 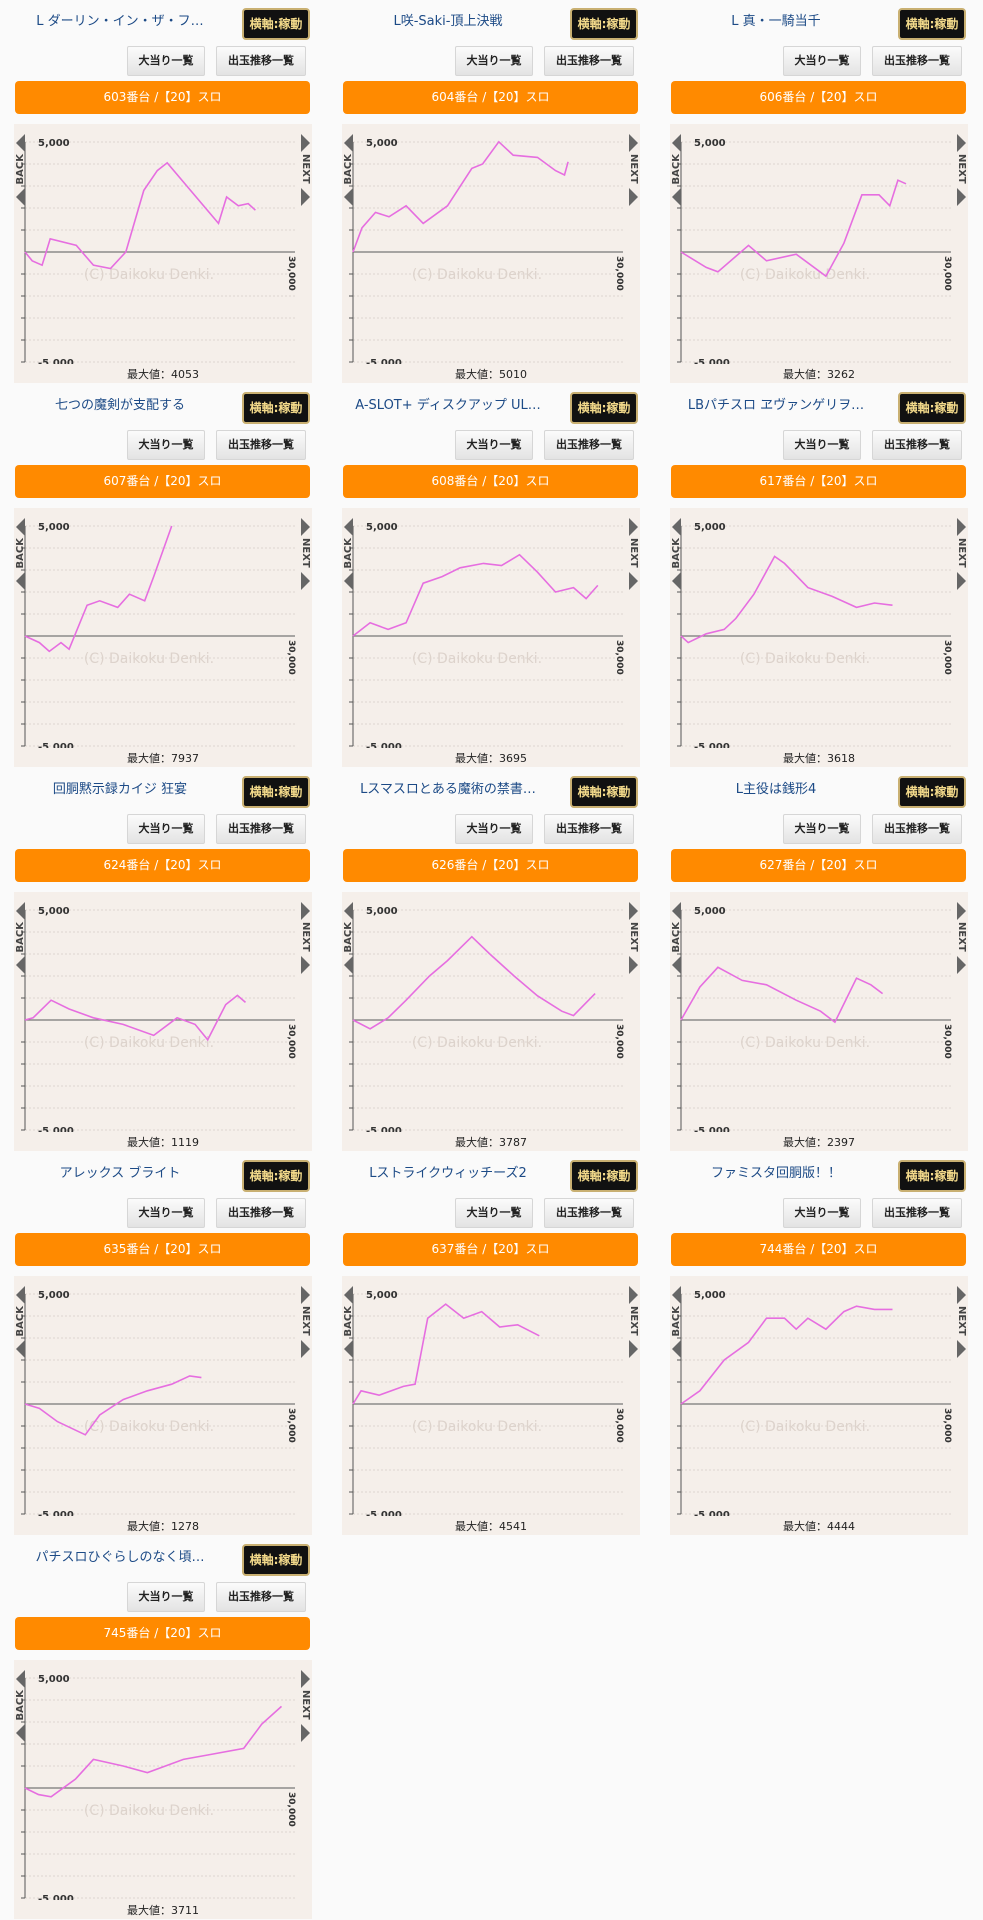 What do you see at coordinates (776, 789) in the screenshot?
I see `machine-title: L主役は銭形4` at bounding box center [776, 789].